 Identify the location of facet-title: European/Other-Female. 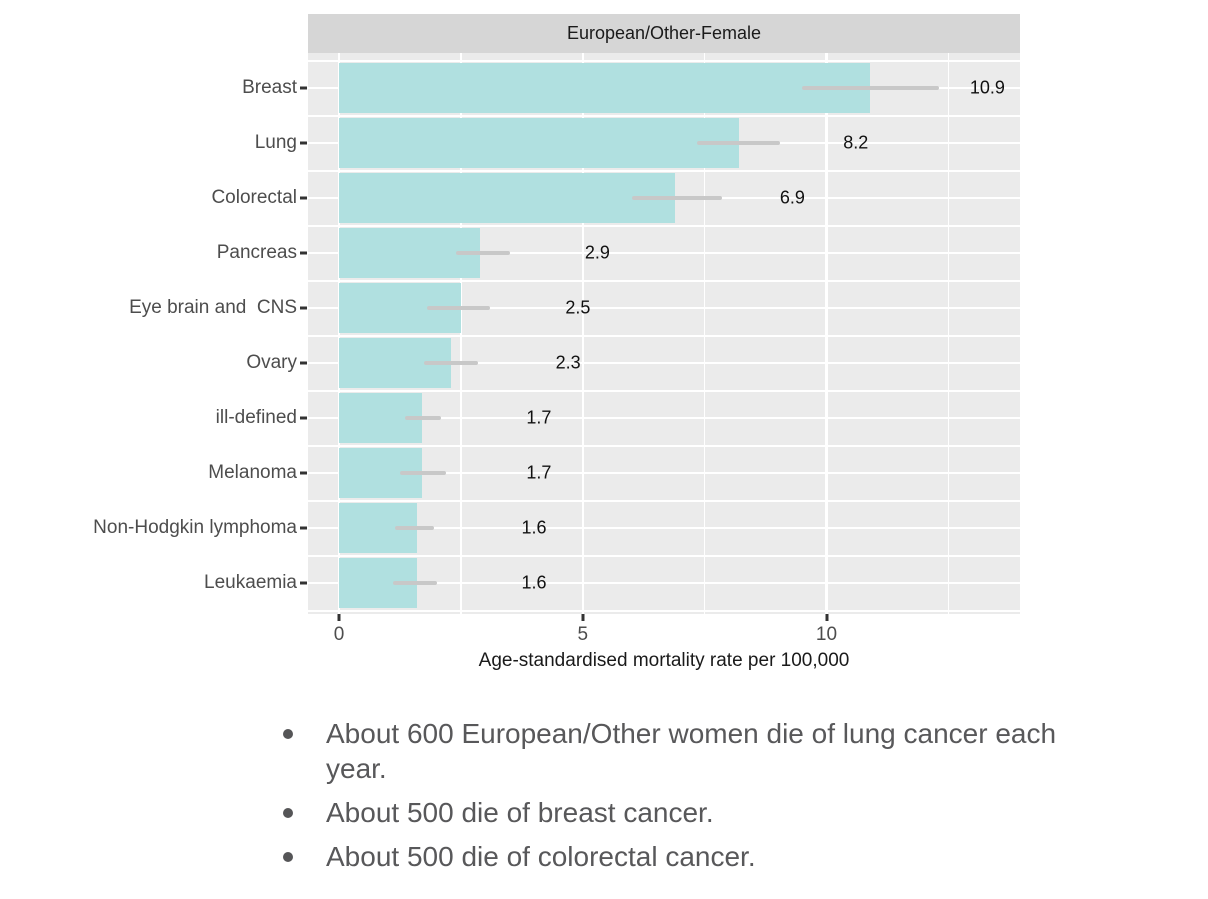
(664, 33).